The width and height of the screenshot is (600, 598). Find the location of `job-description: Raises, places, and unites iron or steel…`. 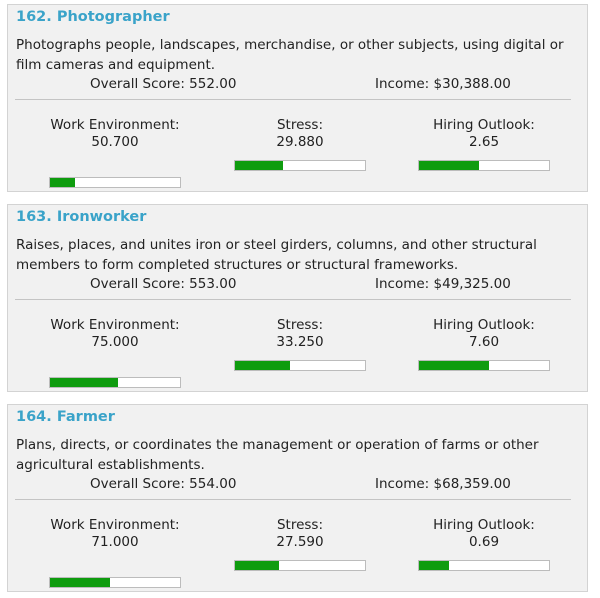

job-description: Raises, places, and unites iron or steel… is located at coordinates (276, 255).